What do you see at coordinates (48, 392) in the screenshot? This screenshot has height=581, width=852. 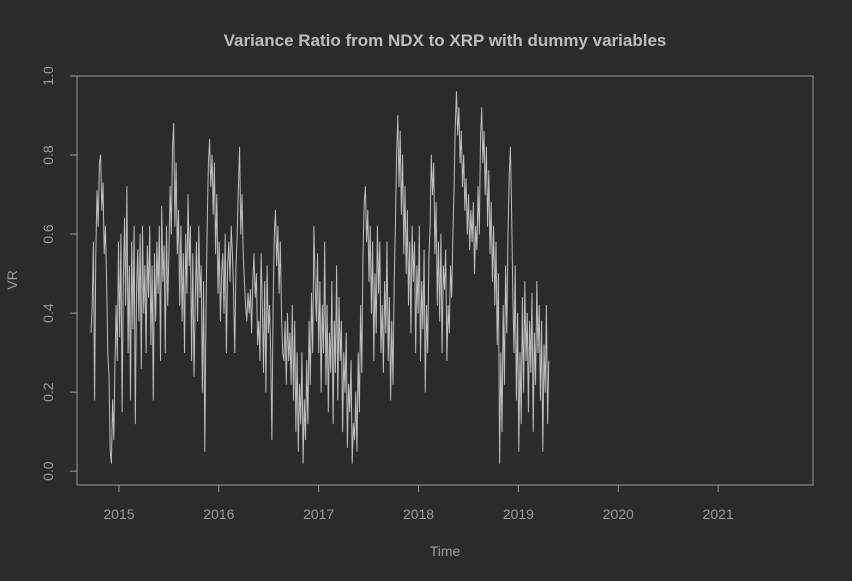 I see `y-tick-label: 0.2` at bounding box center [48, 392].